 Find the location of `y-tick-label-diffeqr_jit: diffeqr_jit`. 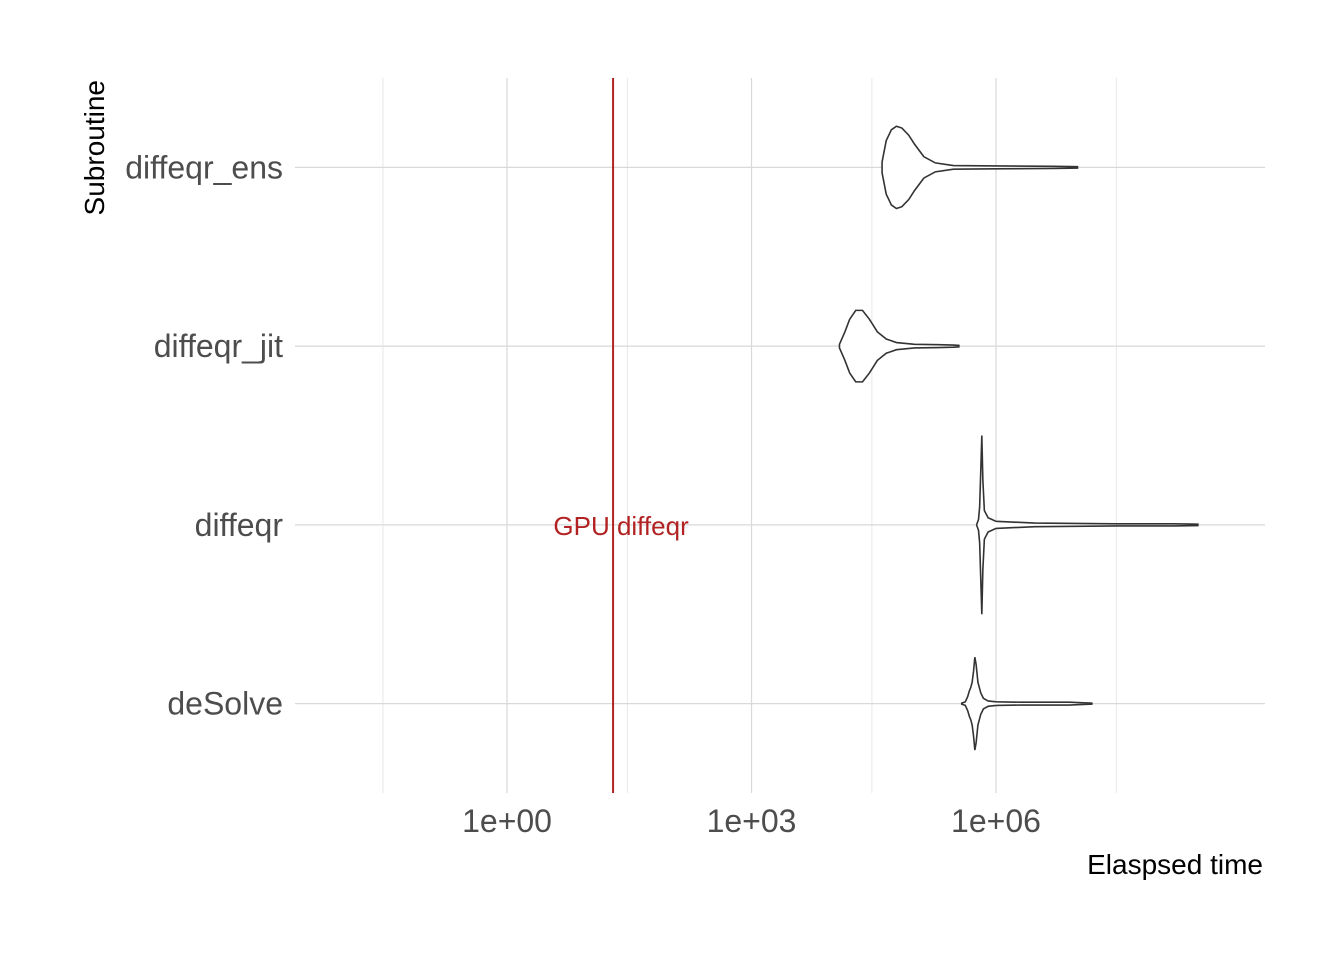

y-tick-label-diffeqr_jit: diffeqr_jit is located at coordinates (218, 346).